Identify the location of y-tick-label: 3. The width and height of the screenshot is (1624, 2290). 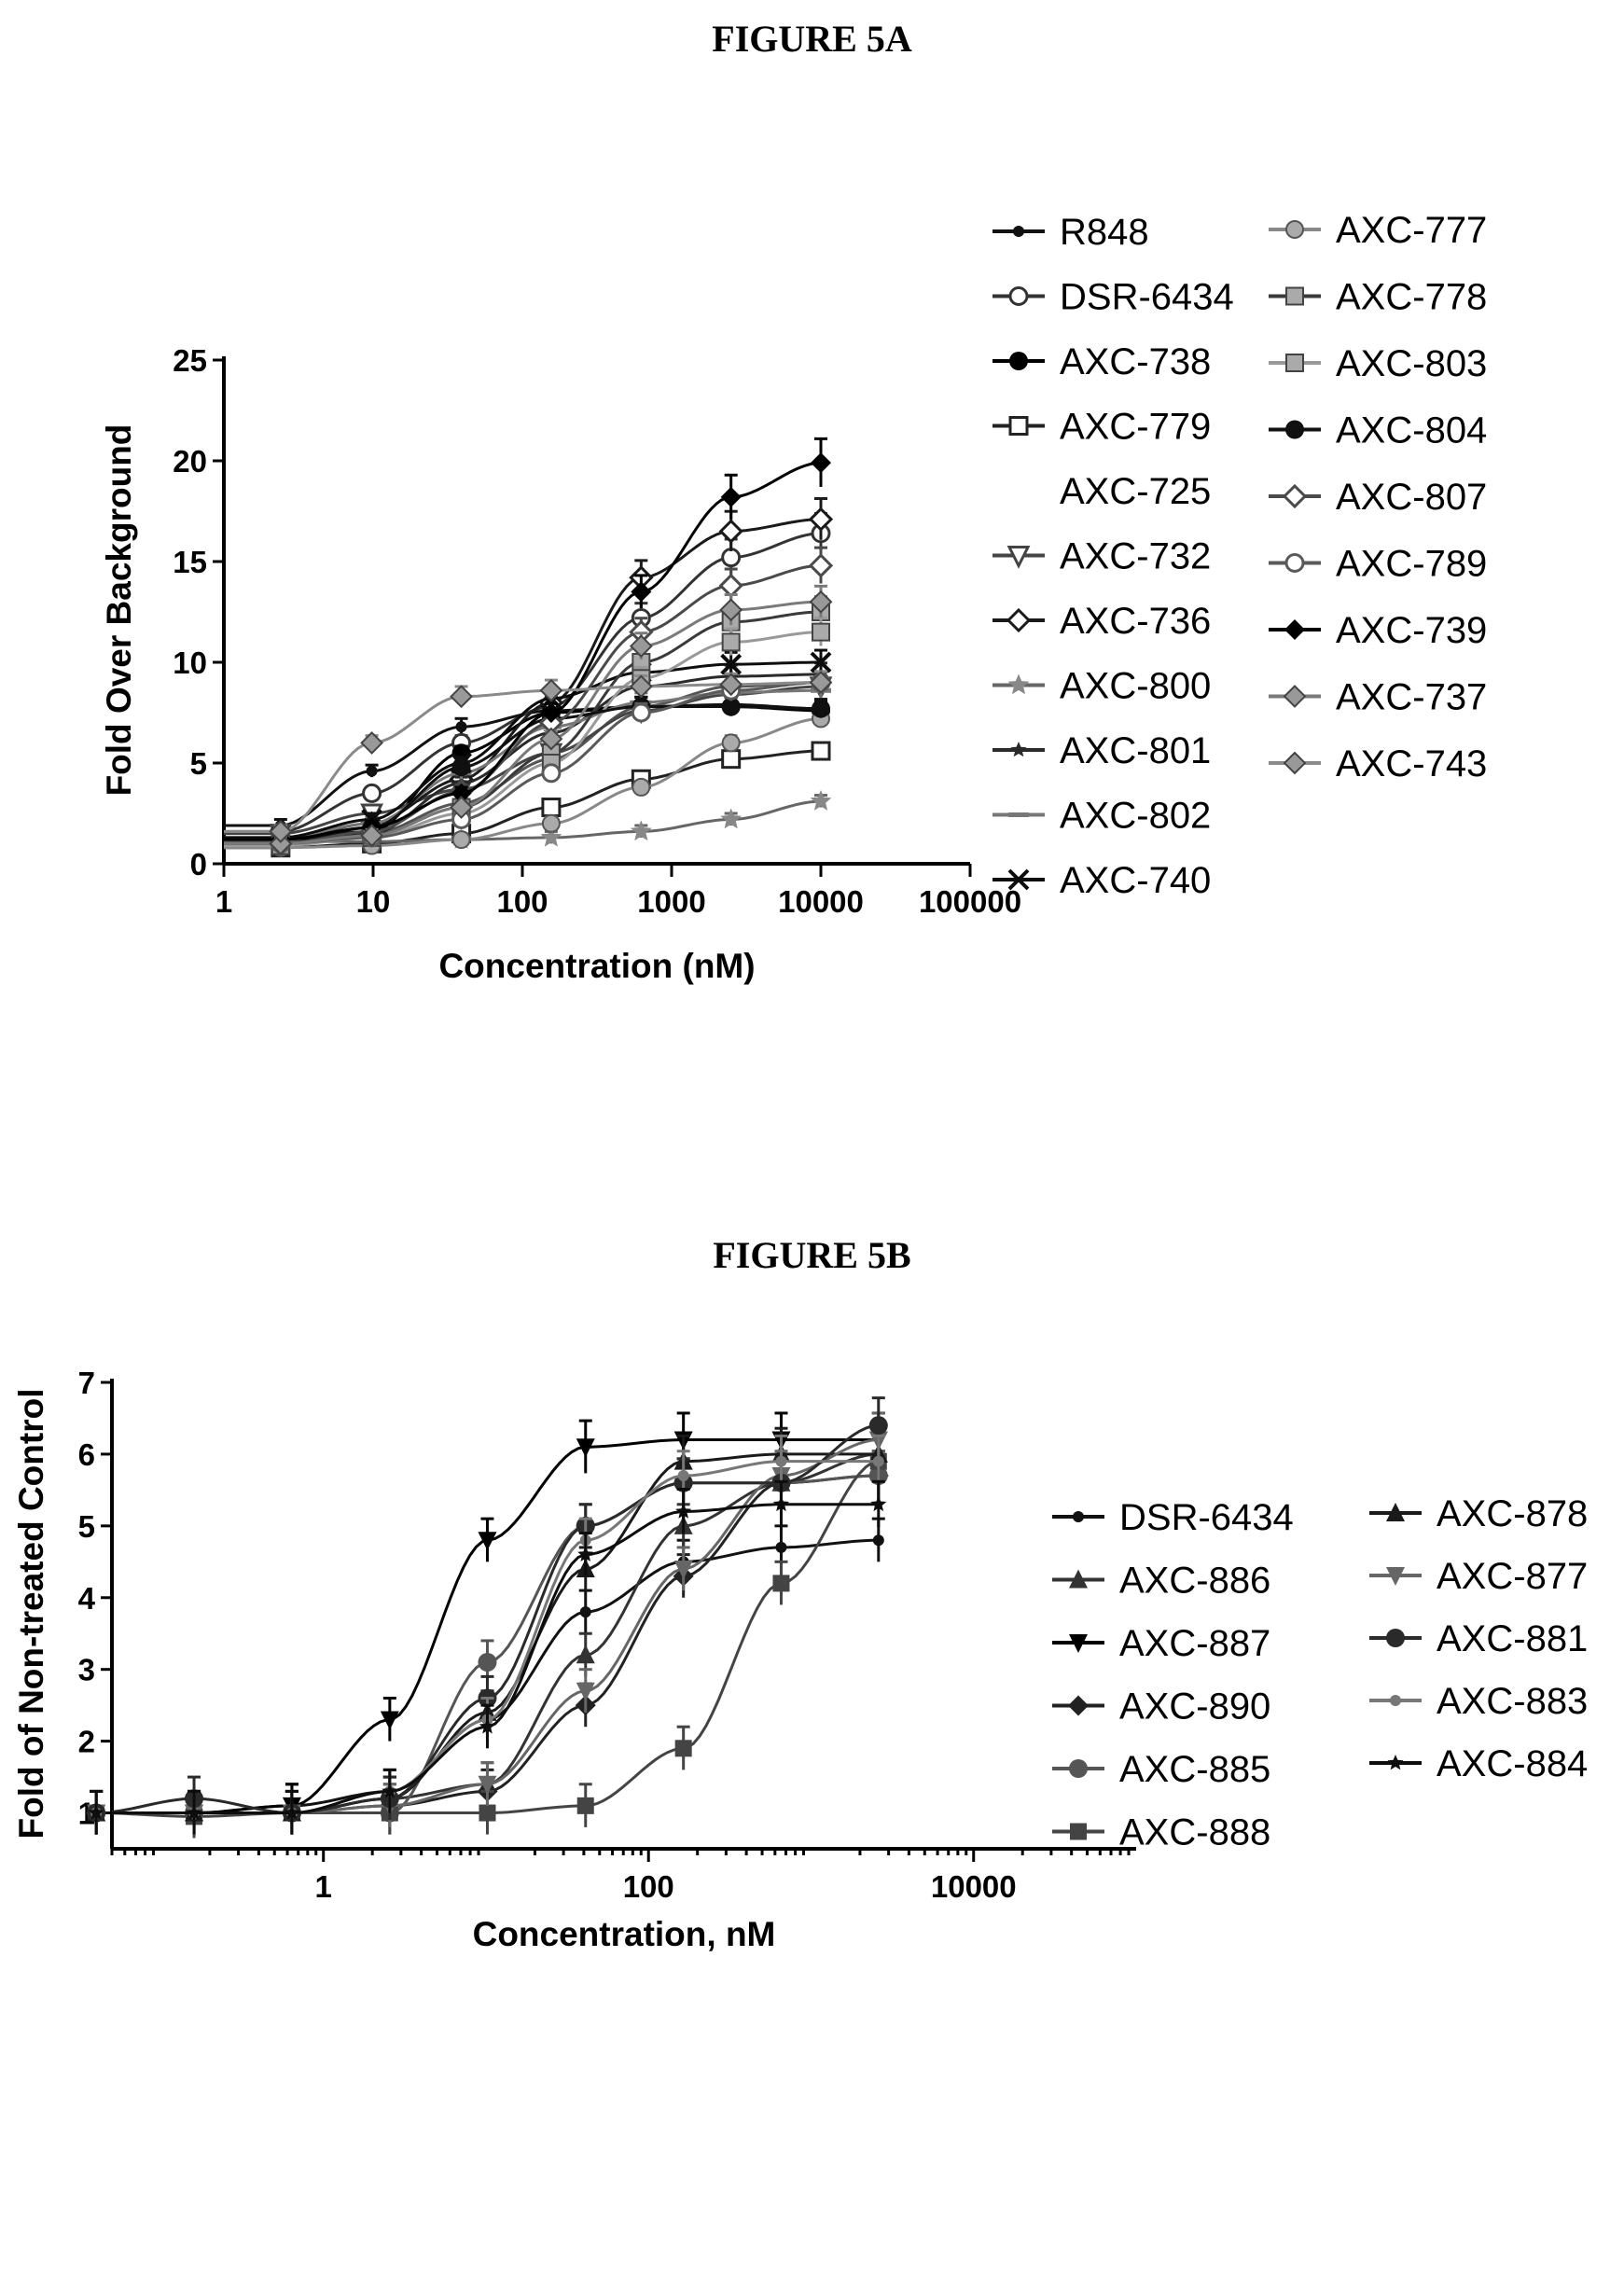
(86, 1670).